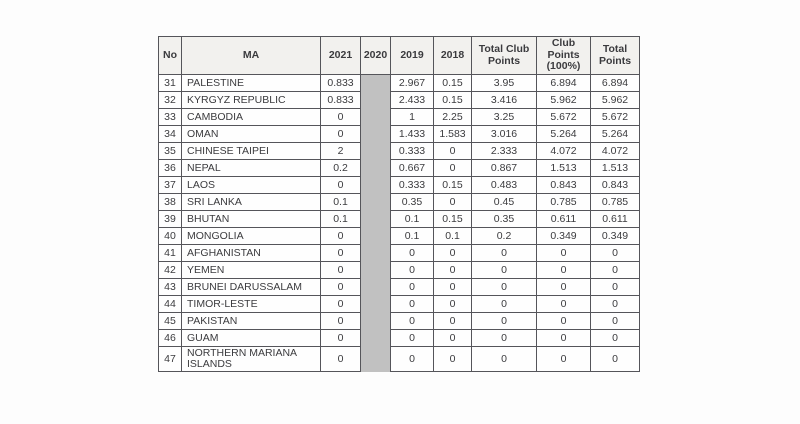  I want to click on cell-2019: 0.333, so click(412, 151).